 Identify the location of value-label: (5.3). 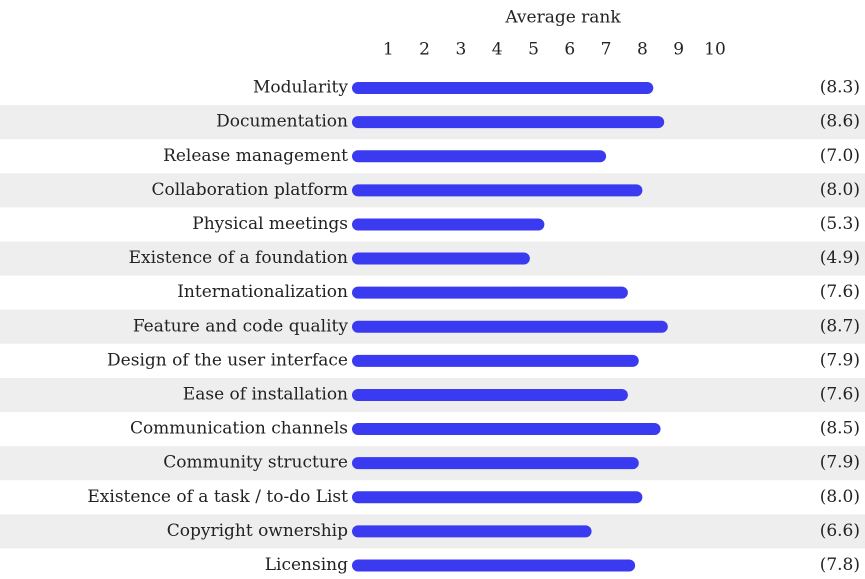
(840, 224).